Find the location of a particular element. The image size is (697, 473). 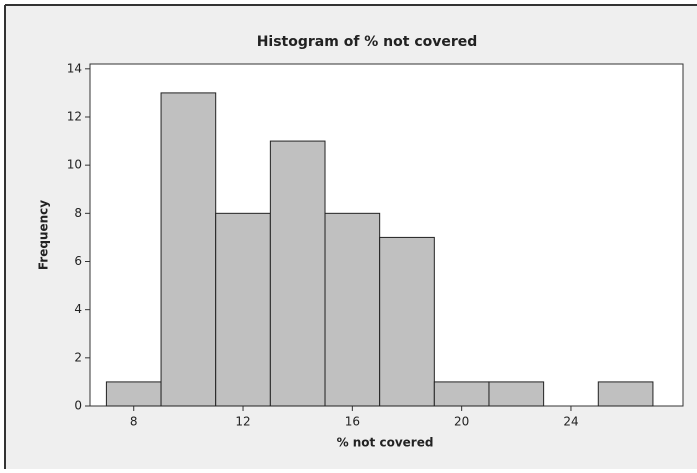

y-tick-label: 10 is located at coordinates (74, 165).